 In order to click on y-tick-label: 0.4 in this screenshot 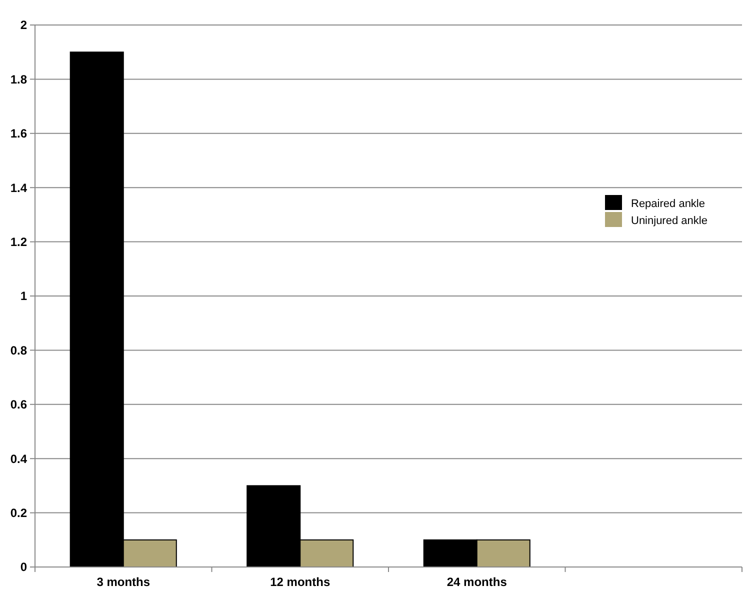, I will do `click(19, 459)`.